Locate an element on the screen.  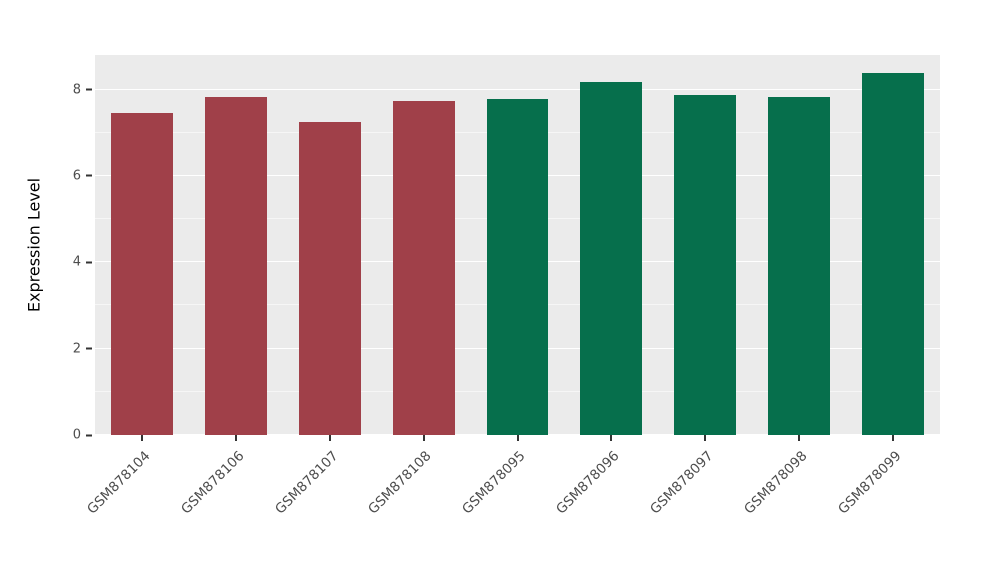
x-slot: GSM878099 is located at coordinates (887, 495).